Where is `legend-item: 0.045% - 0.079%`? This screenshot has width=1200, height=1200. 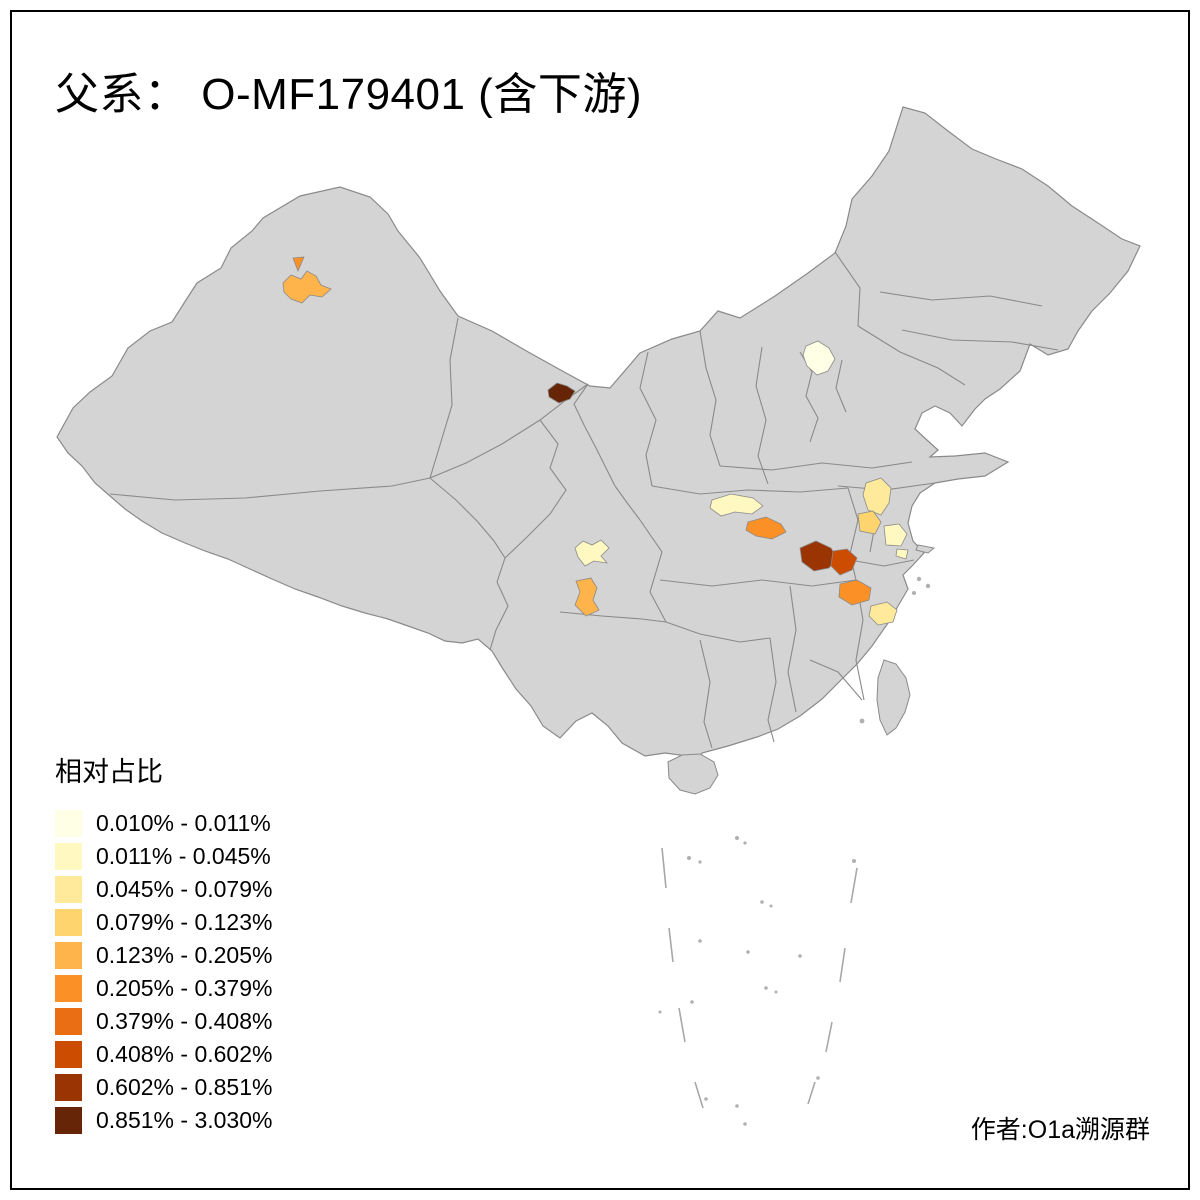 legend-item: 0.045% - 0.079% is located at coordinates (163, 889).